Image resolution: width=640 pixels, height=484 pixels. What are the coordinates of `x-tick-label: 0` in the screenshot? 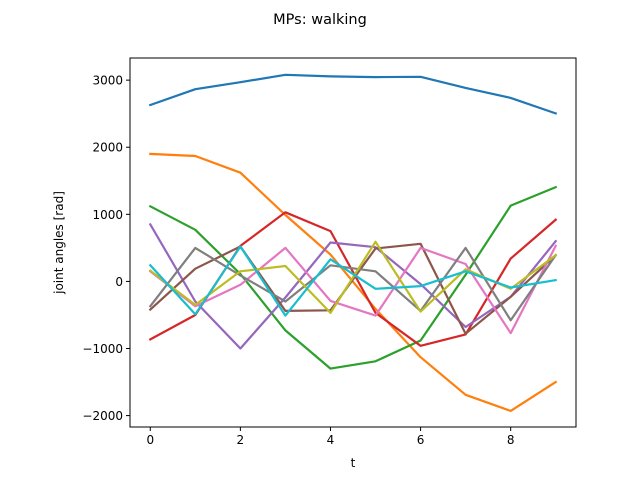 It's located at (150, 440).